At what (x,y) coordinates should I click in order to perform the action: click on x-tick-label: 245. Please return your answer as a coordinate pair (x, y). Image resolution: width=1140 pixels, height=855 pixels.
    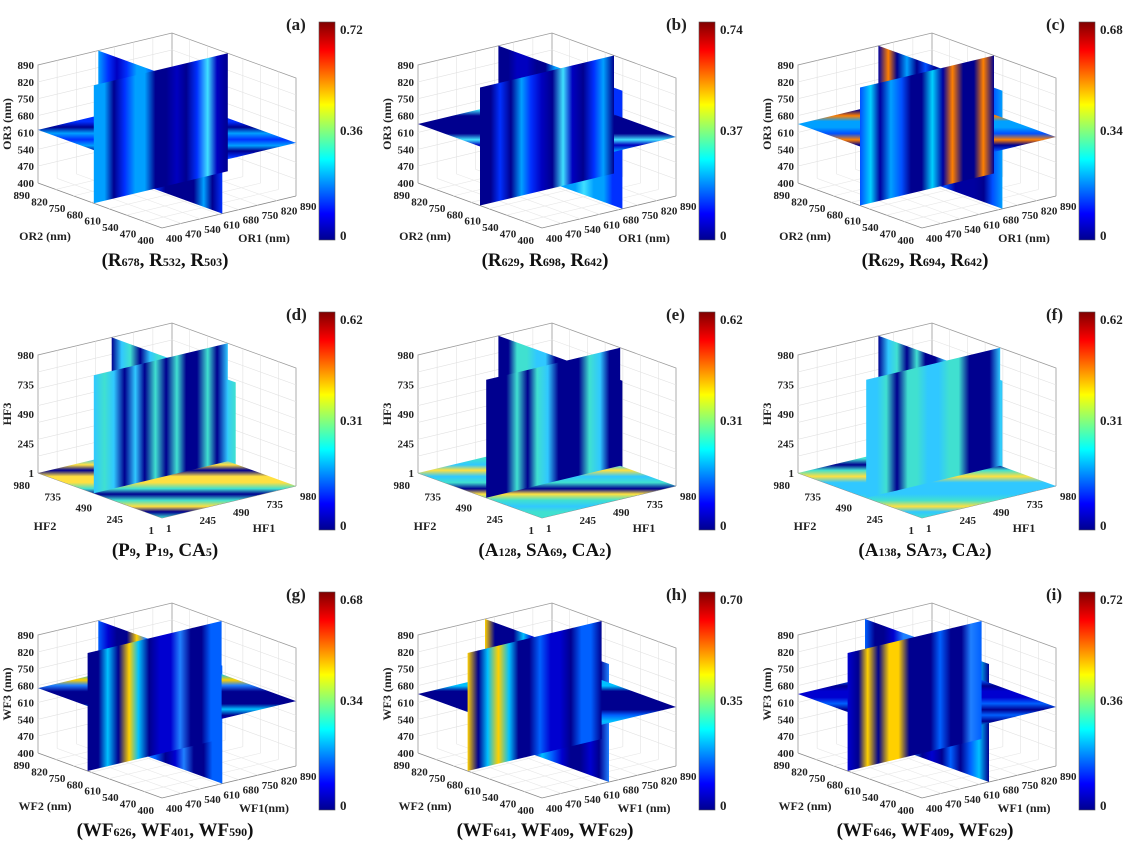
    Looking at the image, I should click on (968, 521).